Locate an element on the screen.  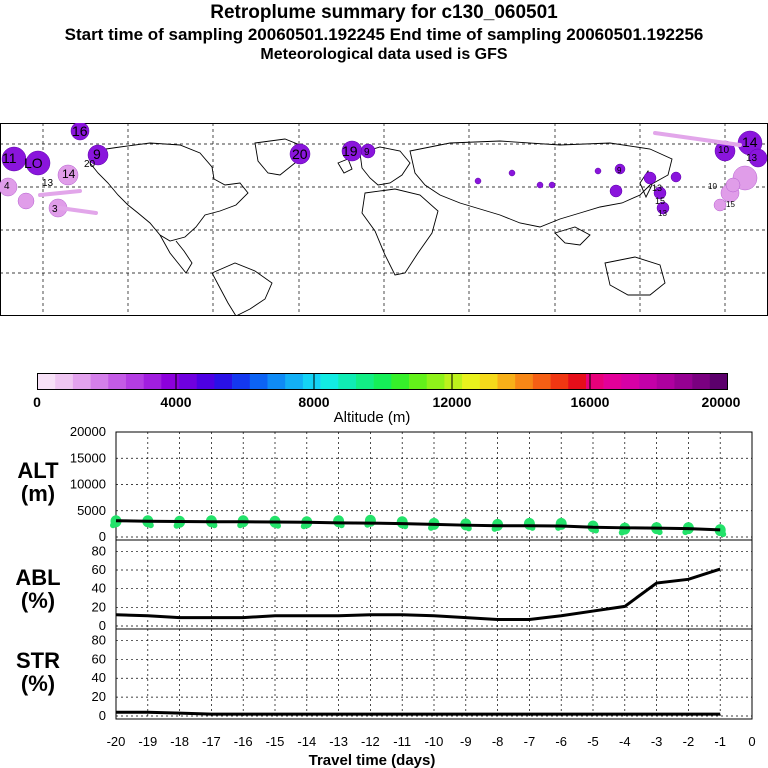
plume-trails is located at coordinates (390, 173).